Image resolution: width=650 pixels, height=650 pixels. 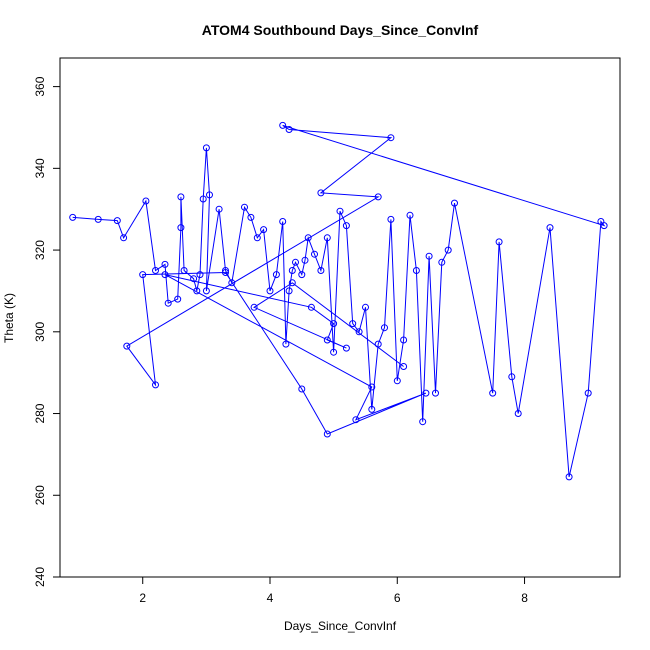 I want to click on y-axis-label: Theta (K), so click(x=9, y=318).